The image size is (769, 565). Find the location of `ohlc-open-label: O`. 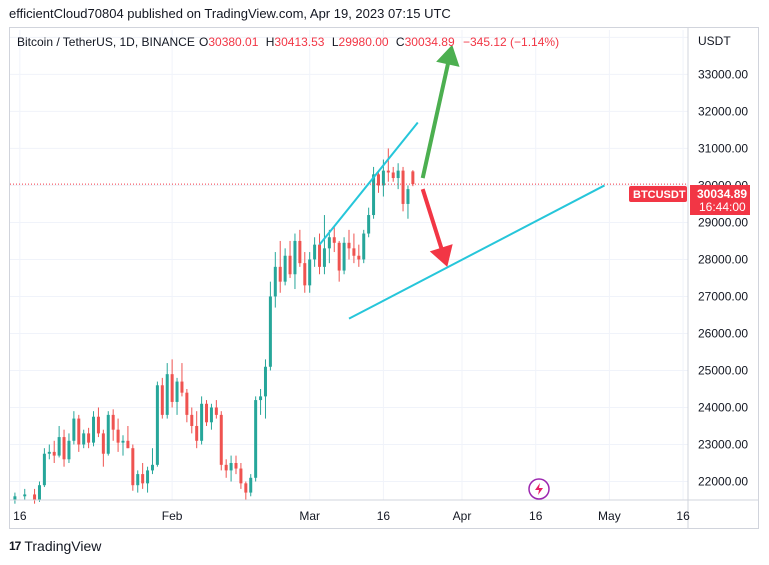

ohlc-open-label: O is located at coordinates (203, 42).